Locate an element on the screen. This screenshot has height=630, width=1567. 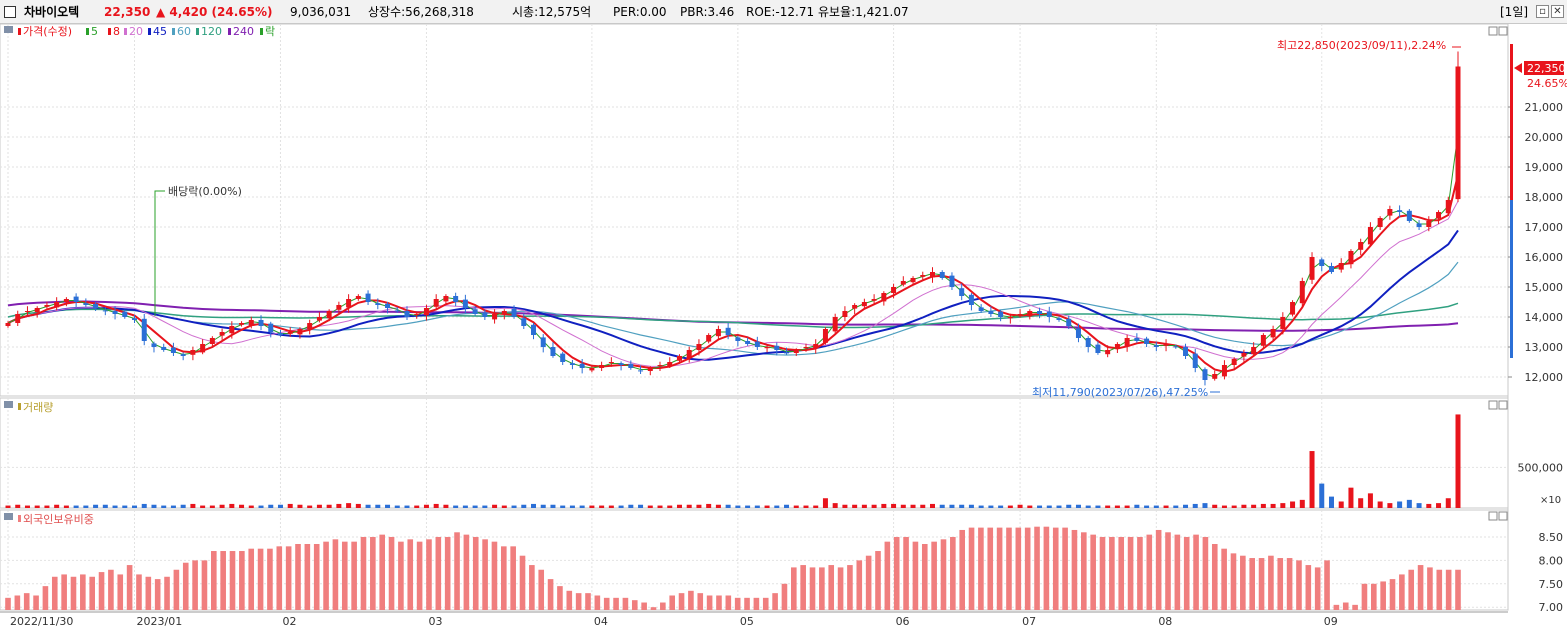
low-annotation: 최저11,790(2023/07/26),47.25% is located at coordinates (1120, 392).